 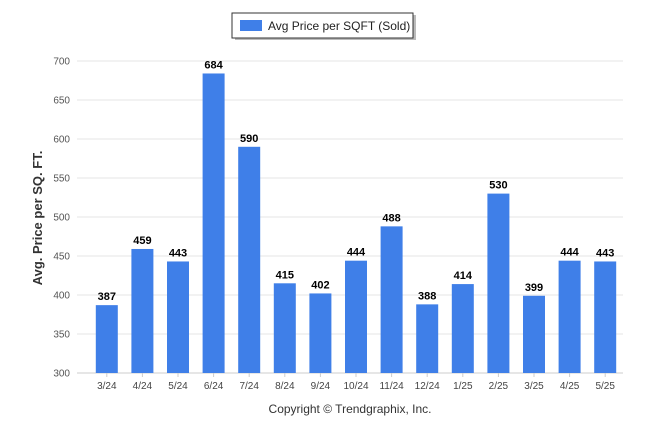 I want to click on x-tick-label: 1/25, so click(x=463, y=386).